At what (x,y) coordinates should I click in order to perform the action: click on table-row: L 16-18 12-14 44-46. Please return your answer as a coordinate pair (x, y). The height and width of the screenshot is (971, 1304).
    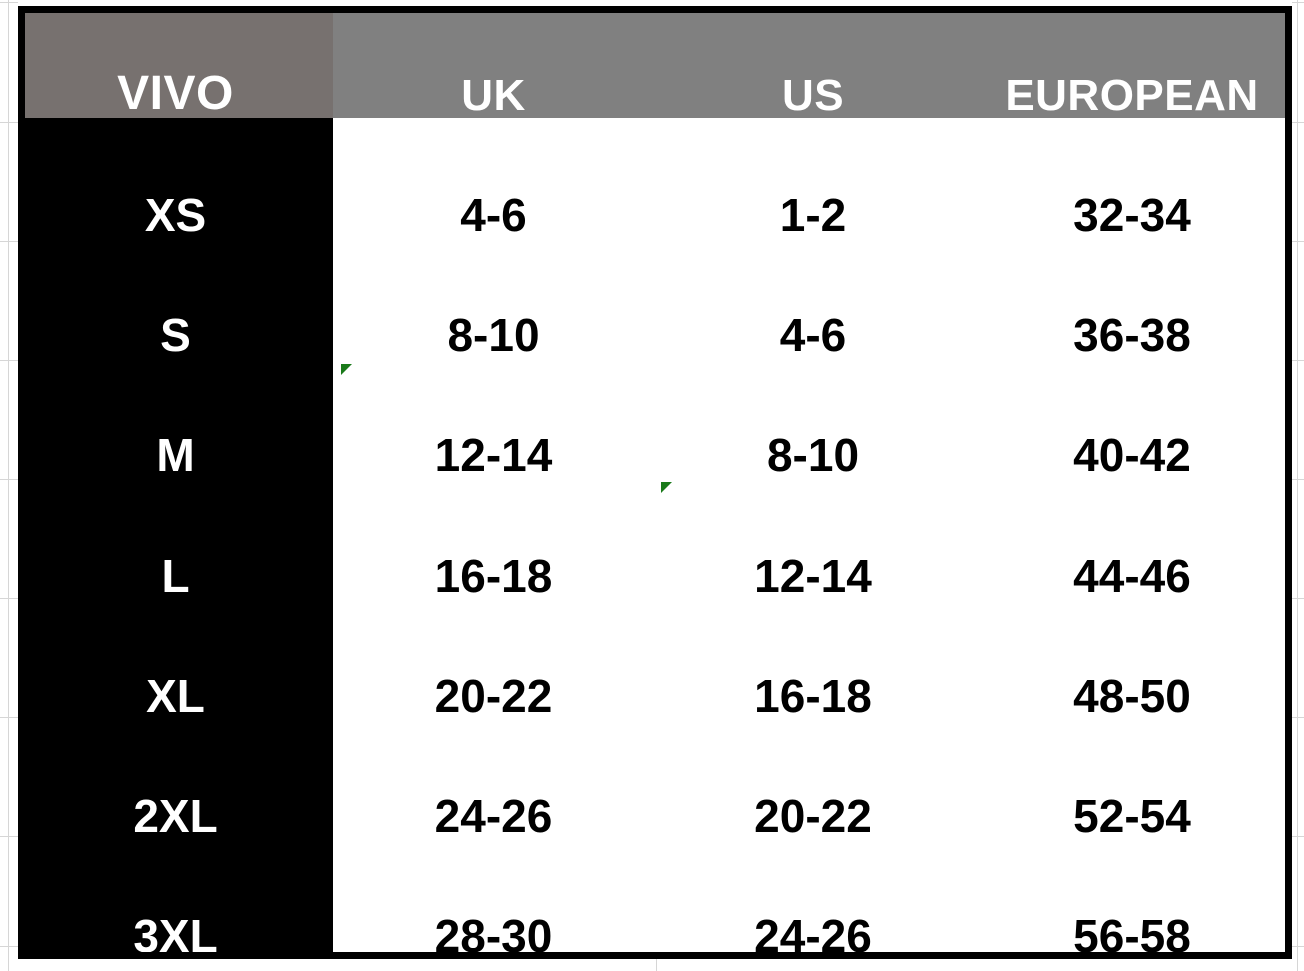
    Looking at the image, I should click on (655, 538).